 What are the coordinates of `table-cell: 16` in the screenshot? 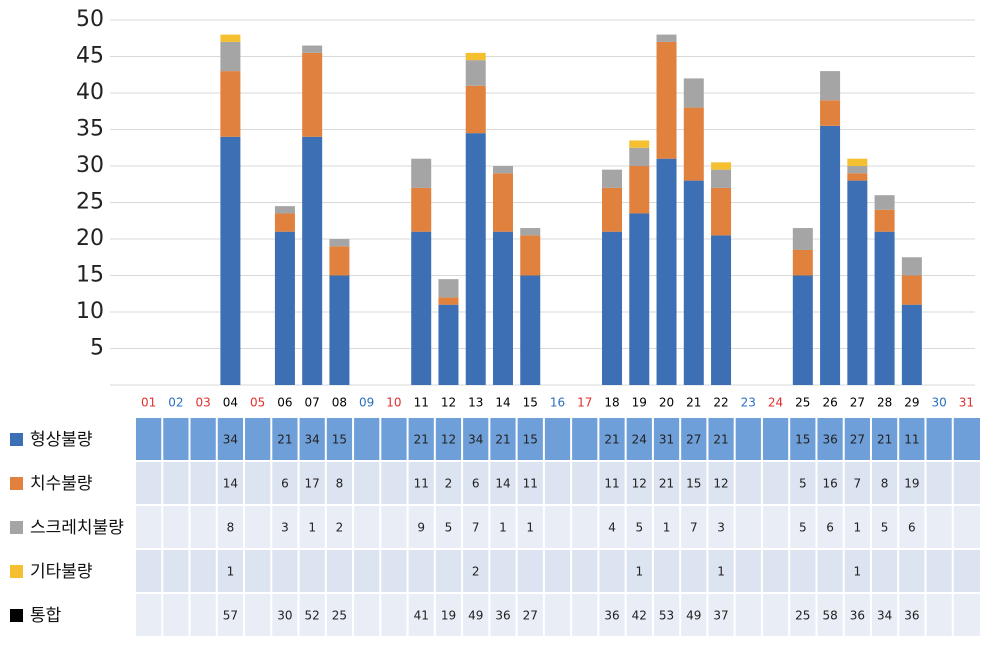 It's located at (829, 484).